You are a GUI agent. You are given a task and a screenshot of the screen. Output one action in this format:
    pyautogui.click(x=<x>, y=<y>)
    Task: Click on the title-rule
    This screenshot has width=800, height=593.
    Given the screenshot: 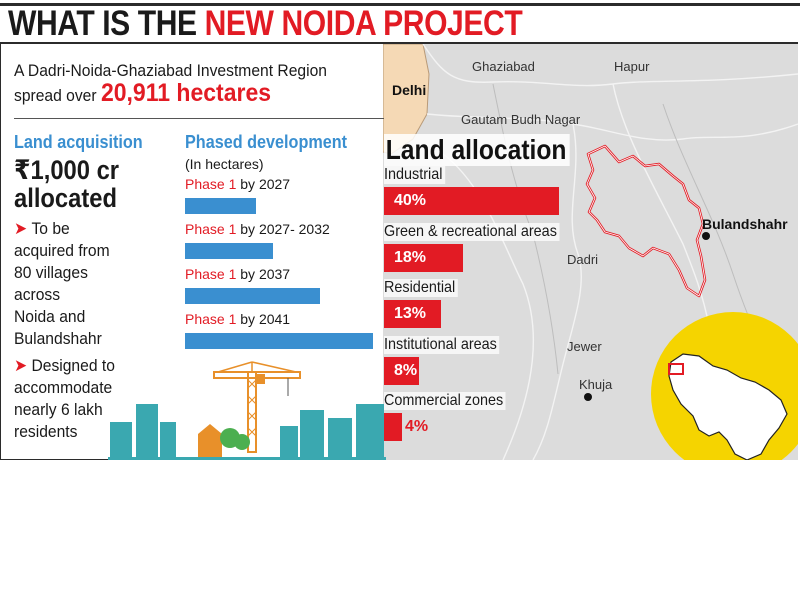 What is the action you would take?
    pyautogui.click(x=400, y=4)
    